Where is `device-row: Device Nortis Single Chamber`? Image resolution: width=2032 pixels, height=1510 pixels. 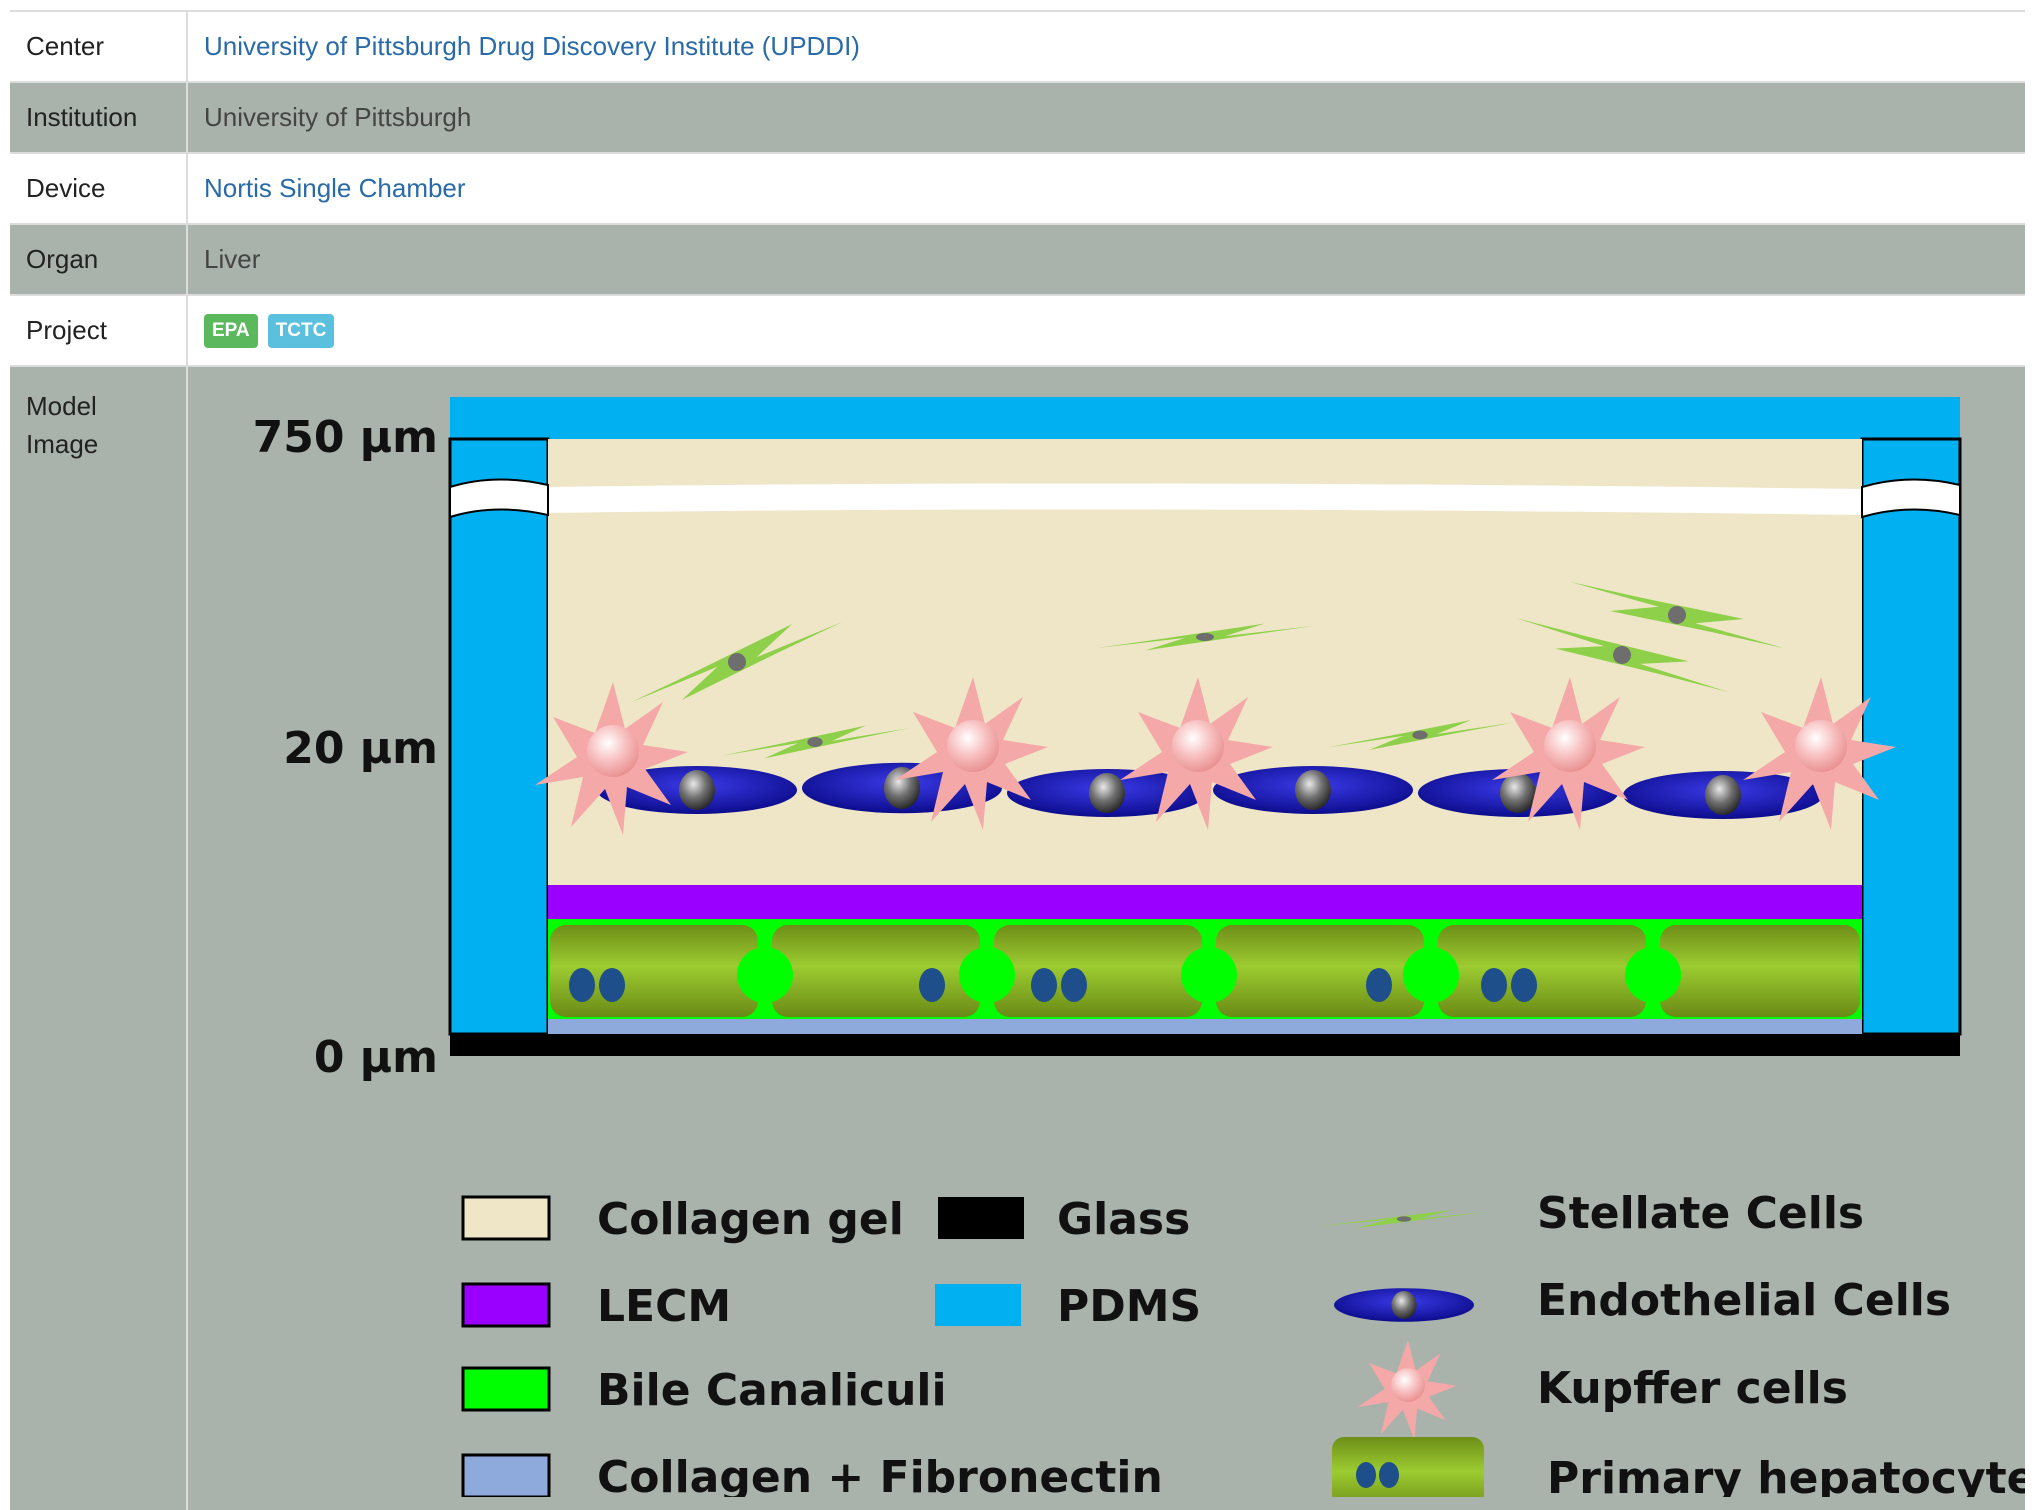
device-row: Device Nortis Single Chamber is located at coordinates (1017, 187).